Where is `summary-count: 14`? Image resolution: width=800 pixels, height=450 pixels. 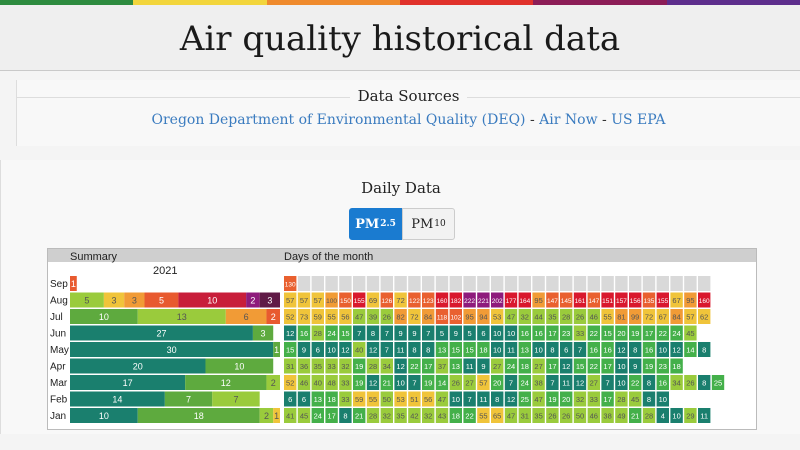
summary-count: 14 is located at coordinates (117, 400).